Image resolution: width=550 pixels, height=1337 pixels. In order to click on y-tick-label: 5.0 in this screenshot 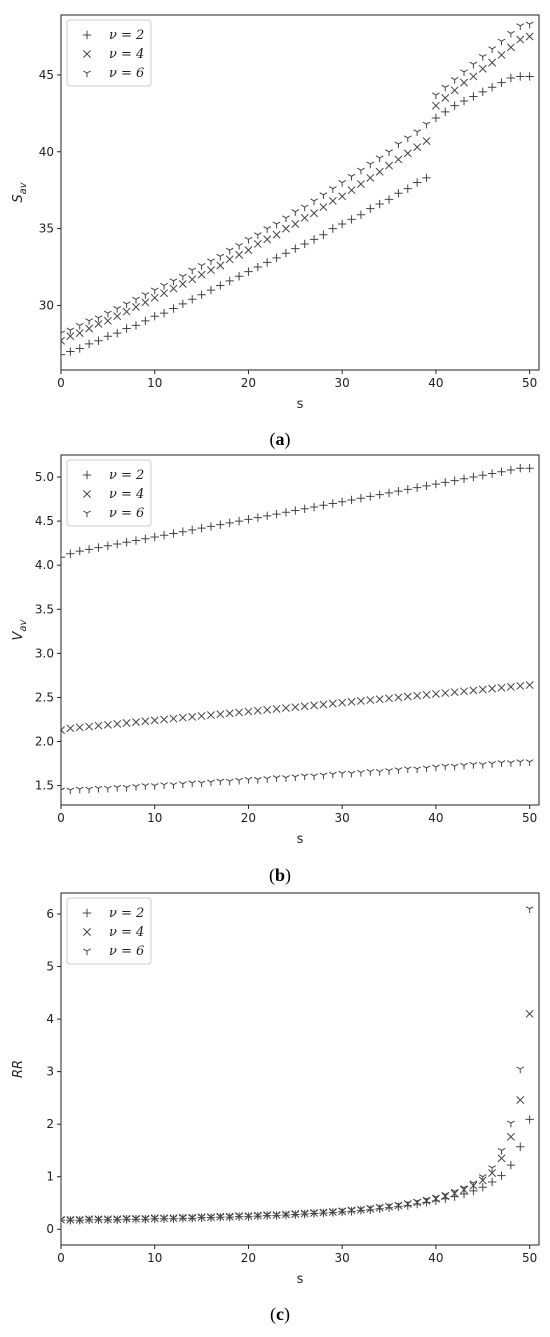, I will do `click(44, 477)`.